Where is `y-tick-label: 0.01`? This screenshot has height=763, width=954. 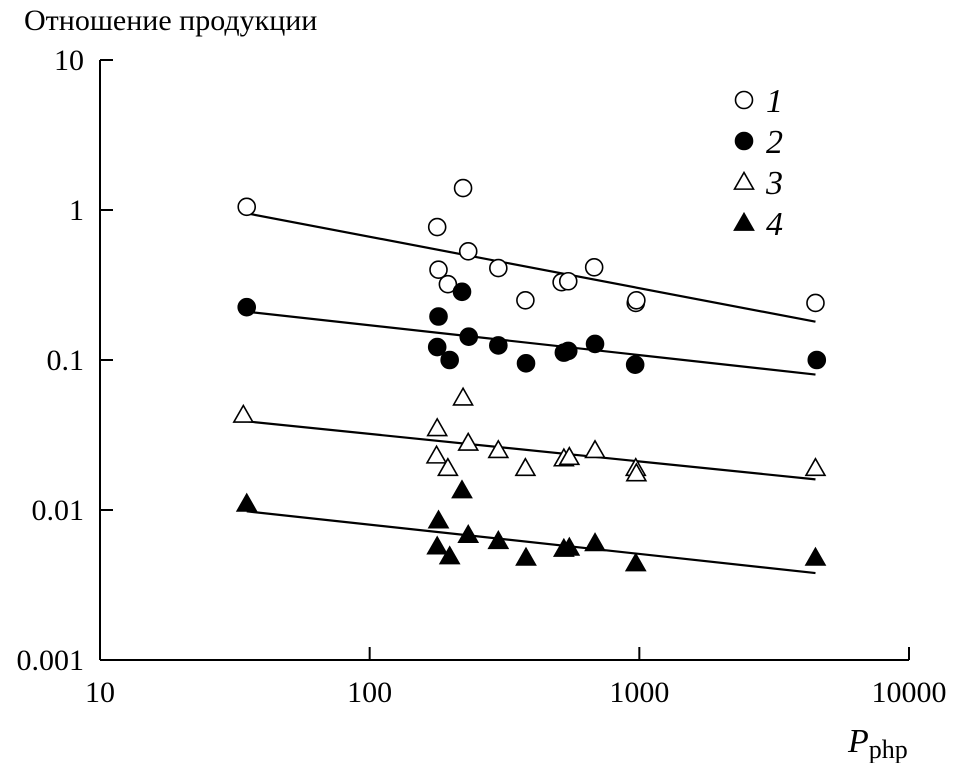 y-tick-label: 0.01 is located at coordinates (58, 510).